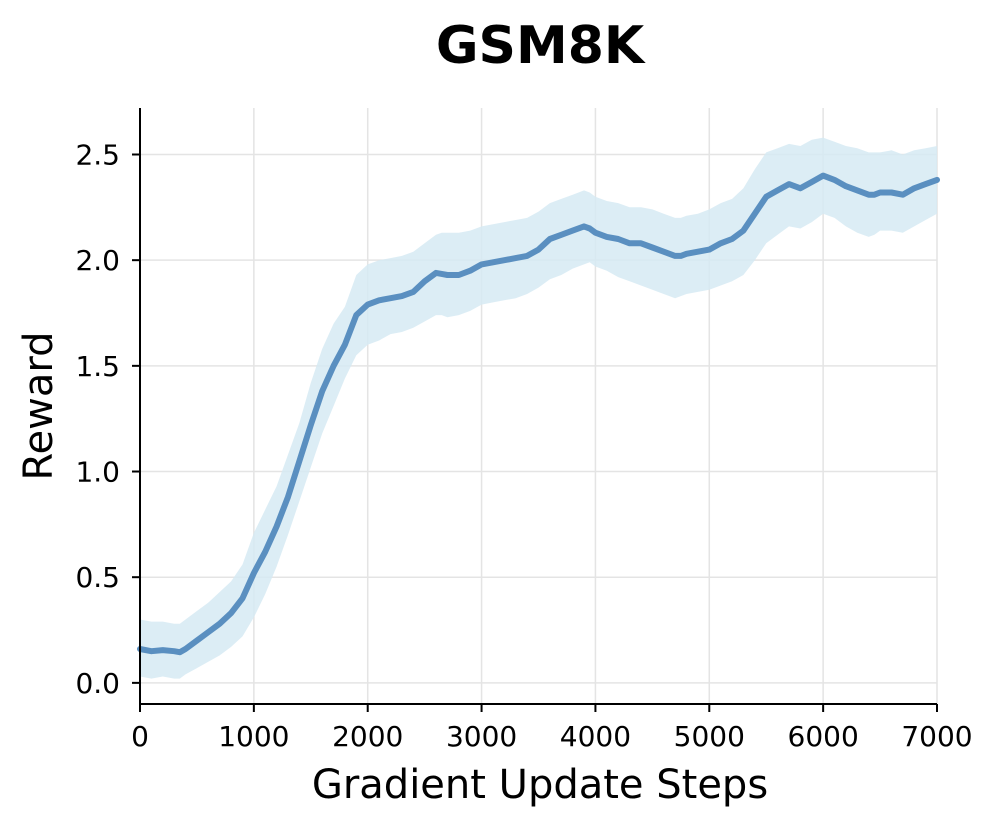 The image size is (996, 826). Describe the element at coordinates (709, 736) in the screenshot. I see `x-tick-label: 5000` at that location.